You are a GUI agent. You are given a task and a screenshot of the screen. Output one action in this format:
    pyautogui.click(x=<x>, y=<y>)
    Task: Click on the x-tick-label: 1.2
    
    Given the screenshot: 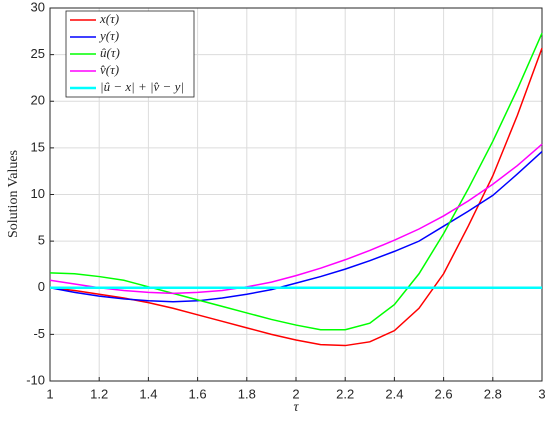 What is the action you would take?
    pyautogui.click(x=99, y=393)
    